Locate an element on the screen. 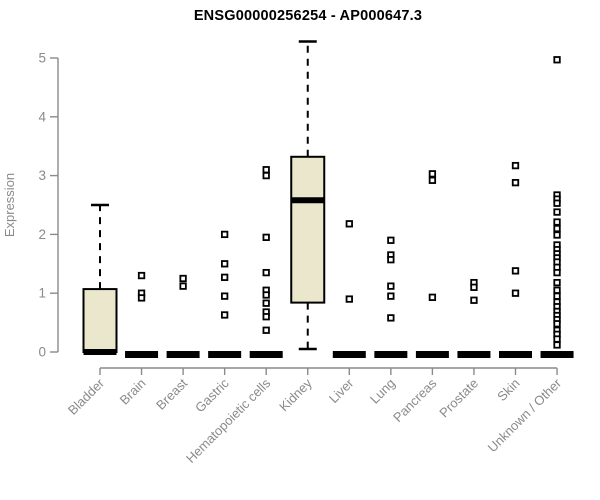 The image size is (600, 500). x-tick-label: Kidney is located at coordinates (295, 394).